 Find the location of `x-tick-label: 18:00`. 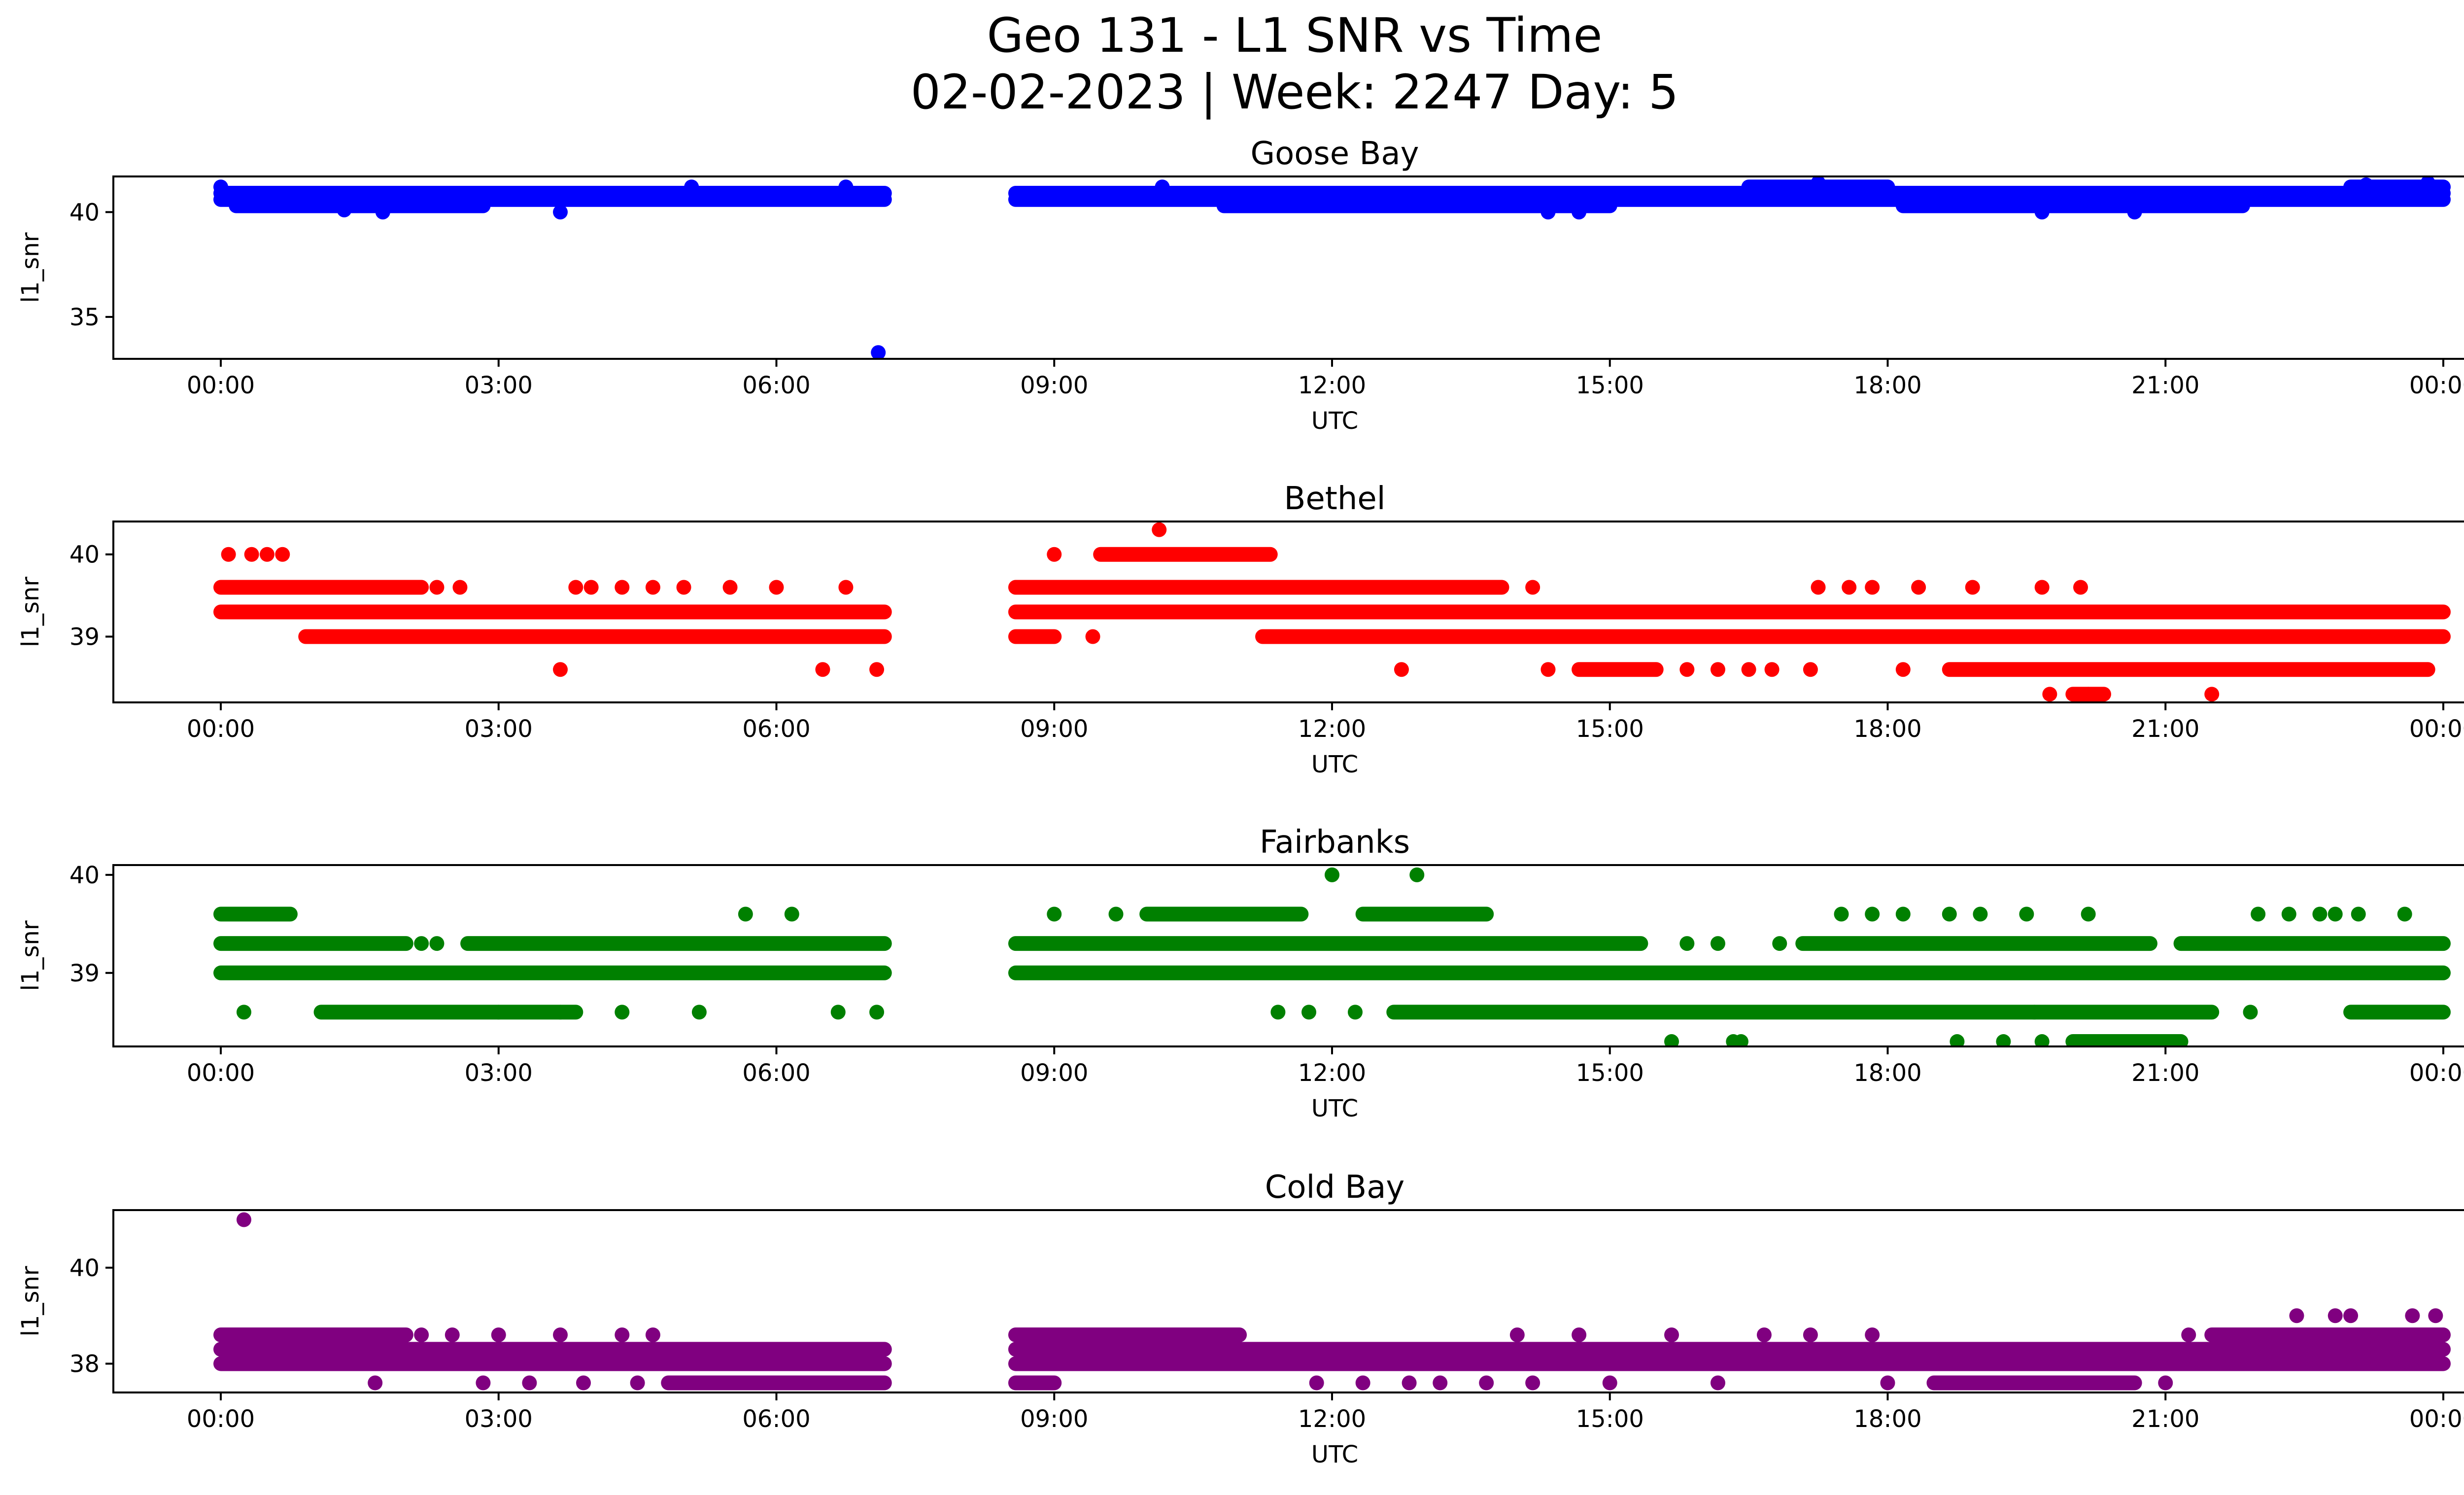

x-tick-label: 18:00 is located at coordinates (1887, 385).